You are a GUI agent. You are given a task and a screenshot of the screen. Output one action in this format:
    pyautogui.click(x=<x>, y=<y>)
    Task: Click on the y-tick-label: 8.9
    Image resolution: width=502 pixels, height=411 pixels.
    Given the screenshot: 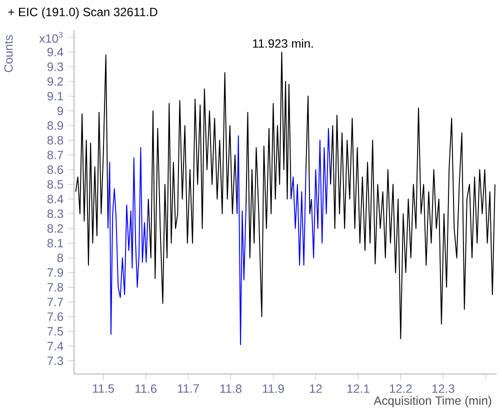 What is the action you would take?
    pyautogui.click(x=55, y=125)
    